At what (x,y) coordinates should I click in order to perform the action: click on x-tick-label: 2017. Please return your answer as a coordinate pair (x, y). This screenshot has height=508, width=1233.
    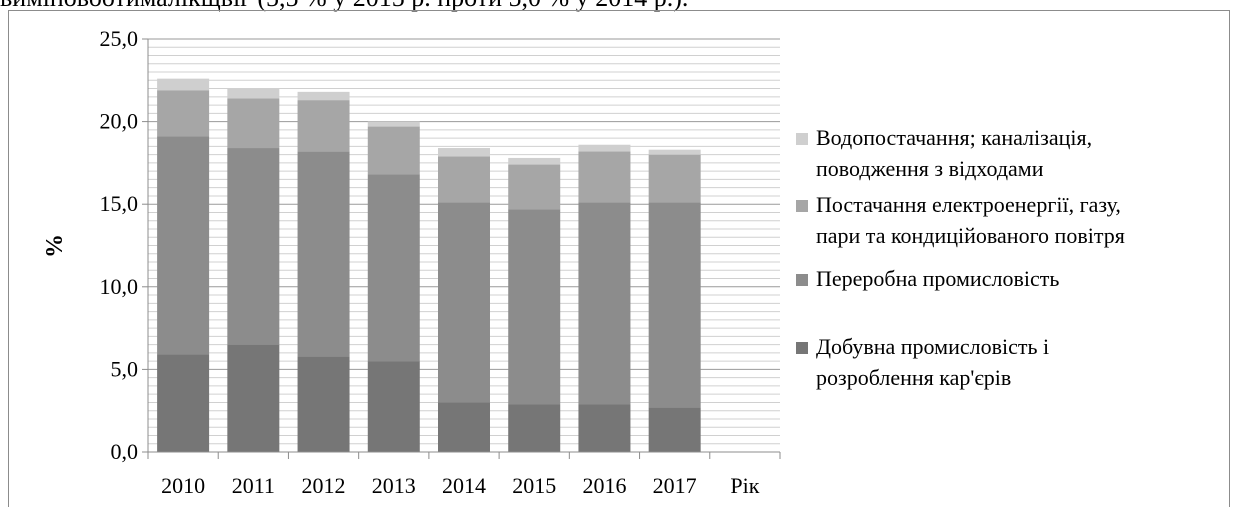
    Looking at the image, I should click on (675, 485).